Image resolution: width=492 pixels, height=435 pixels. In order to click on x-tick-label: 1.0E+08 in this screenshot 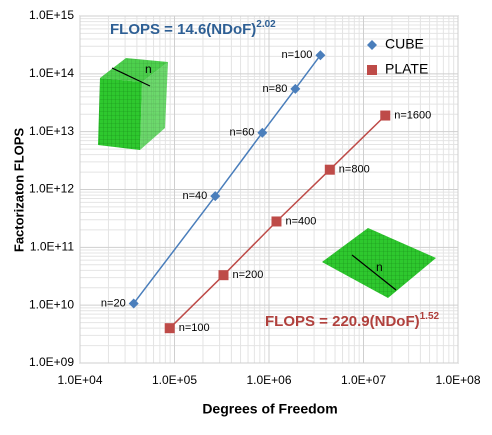, I will do `click(457, 380)`.